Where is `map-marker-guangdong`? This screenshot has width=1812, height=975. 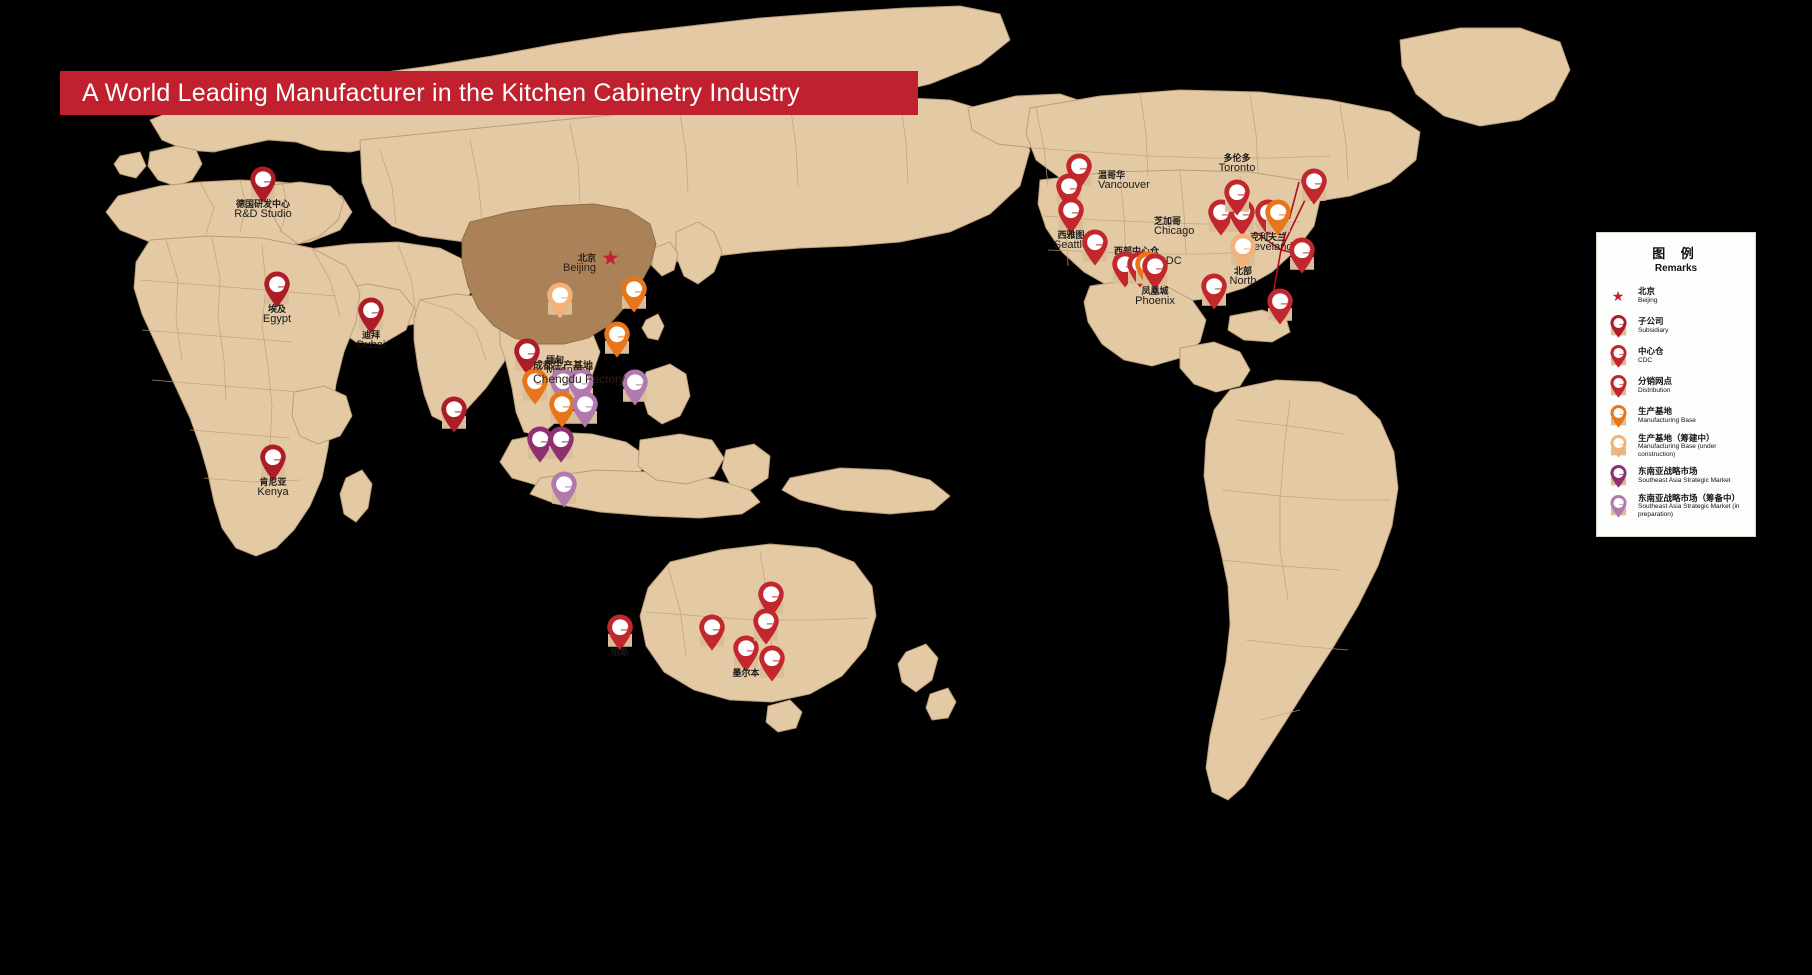 map-marker-guangdong is located at coordinates (617, 339).